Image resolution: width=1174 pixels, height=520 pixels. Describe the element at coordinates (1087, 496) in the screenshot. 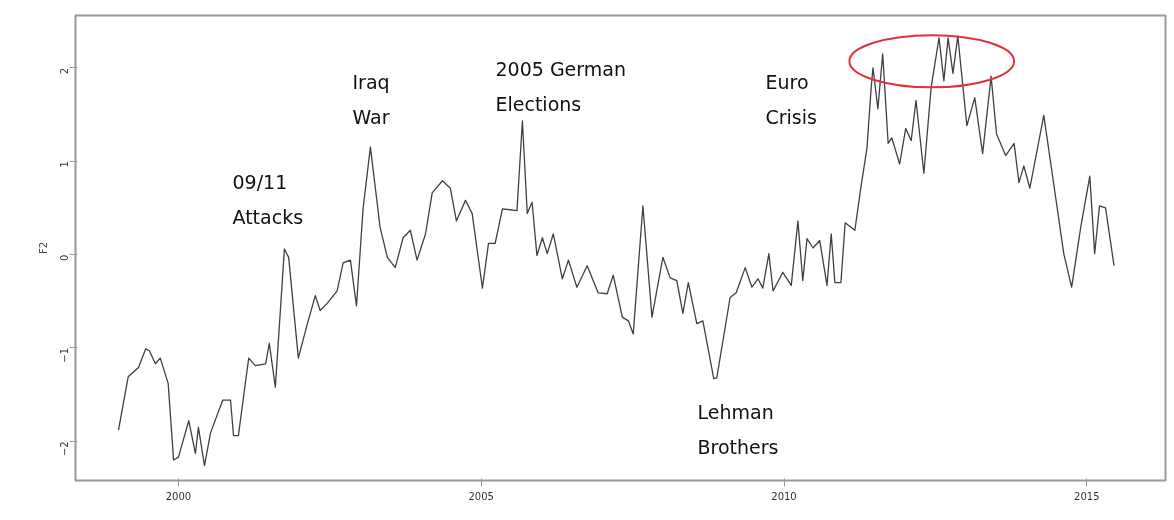

I see `x-tick-label: 2015` at that location.